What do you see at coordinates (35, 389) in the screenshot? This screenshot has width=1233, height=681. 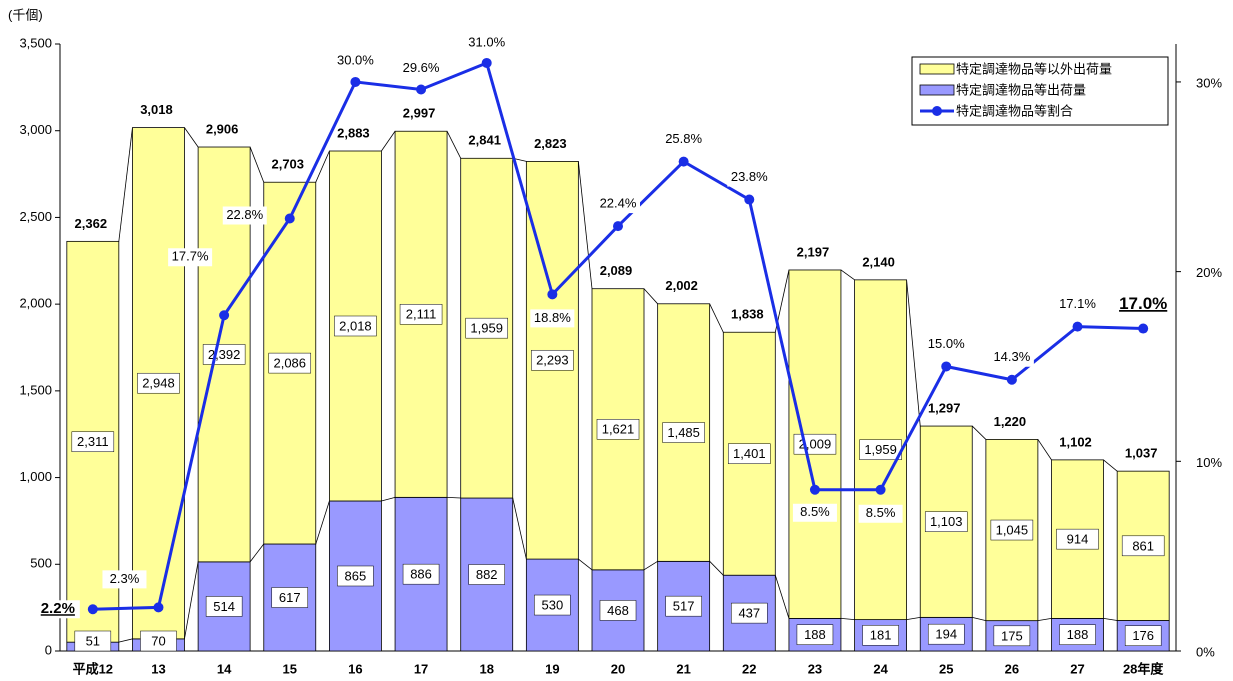 I see `y-tick-label: 1,500` at bounding box center [35, 389].